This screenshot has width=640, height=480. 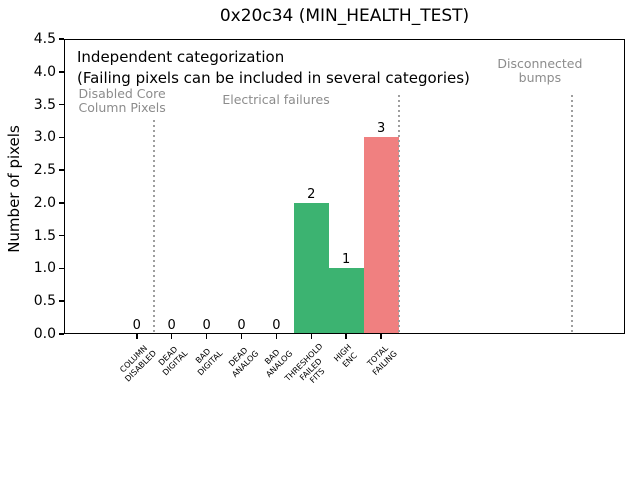 What do you see at coordinates (173, 361) in the screenshot?
I see `x-tick-label: DEAD DIGITAL` at bounding box center [173, 361].